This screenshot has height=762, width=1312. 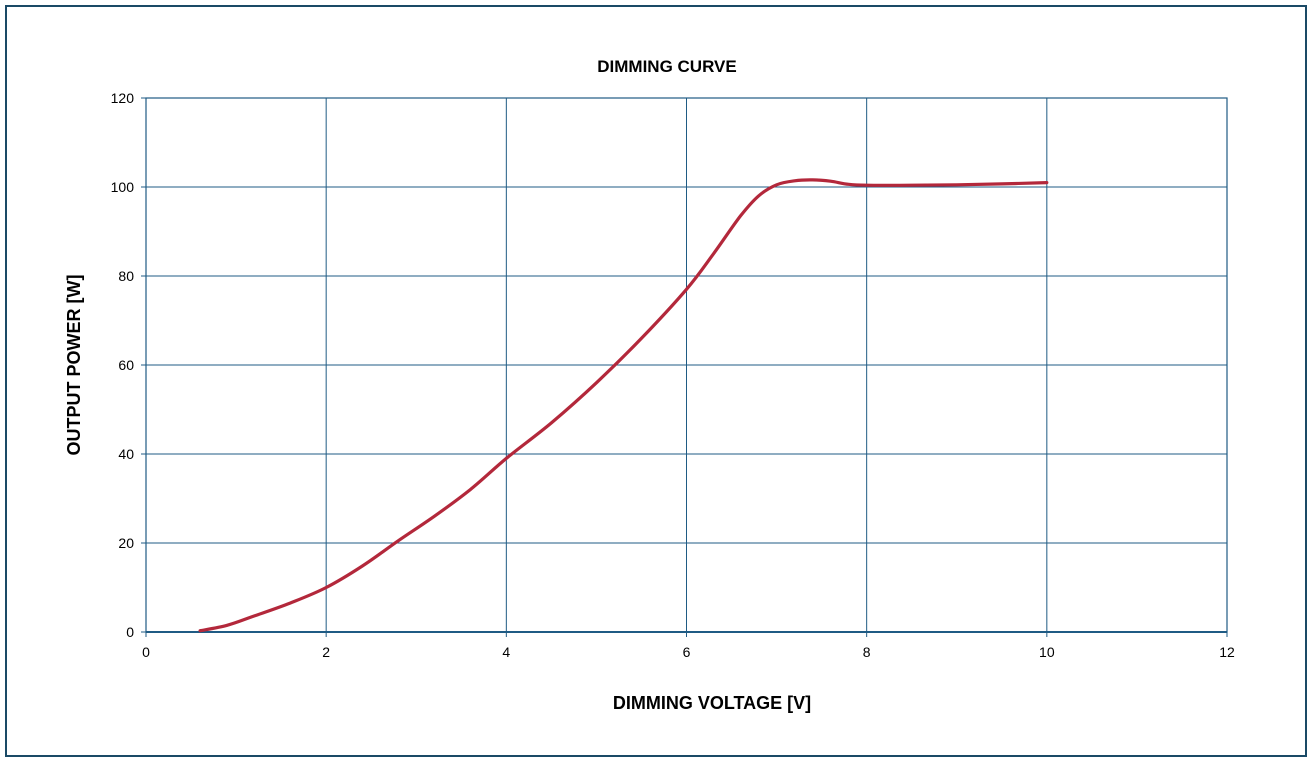 I want to click on y-tick-label: 20, so click(x=126, y=543).